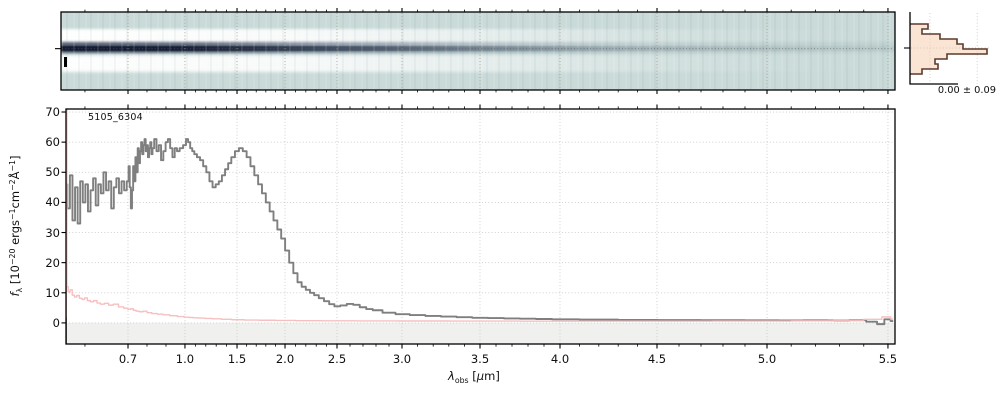 The image size is (1000, 400). Describe the element at coordinates (480, 333) in the screenshot. I see `below-zero-band` at that location.